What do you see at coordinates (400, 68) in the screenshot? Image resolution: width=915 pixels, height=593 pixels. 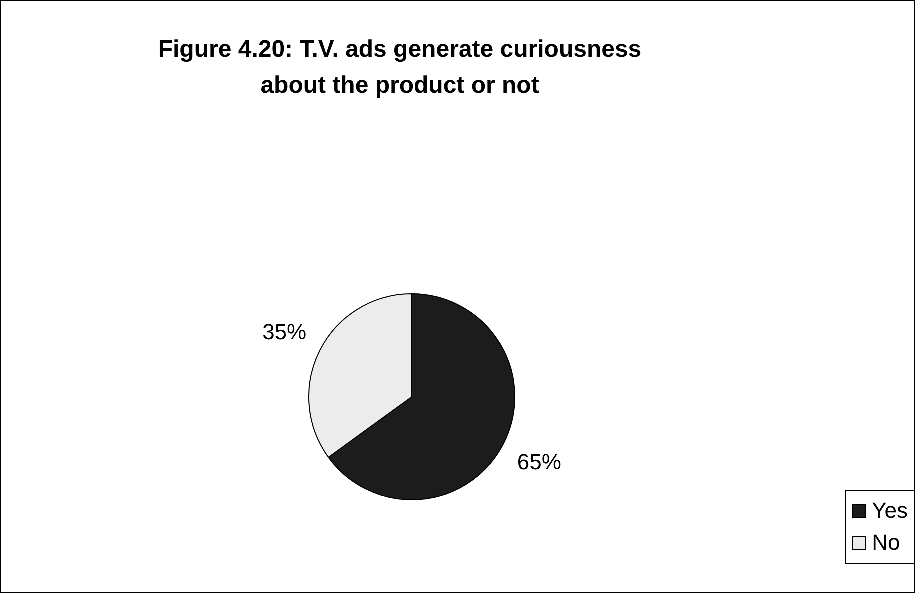 I see `chart-title: Figure 4.20: T.V. ads generate curiousness about the product or not` at bounding box center [400, 68].